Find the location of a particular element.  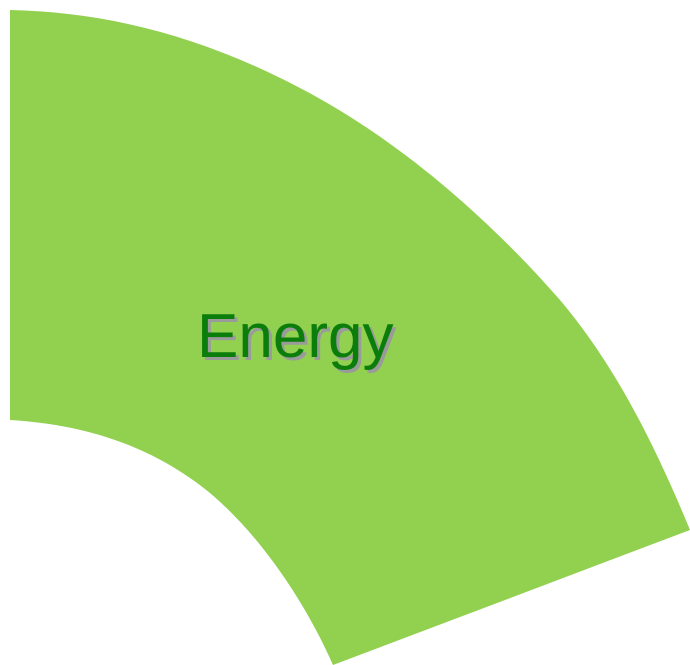

energy-label: Energy is located at coordinates (295, 336).